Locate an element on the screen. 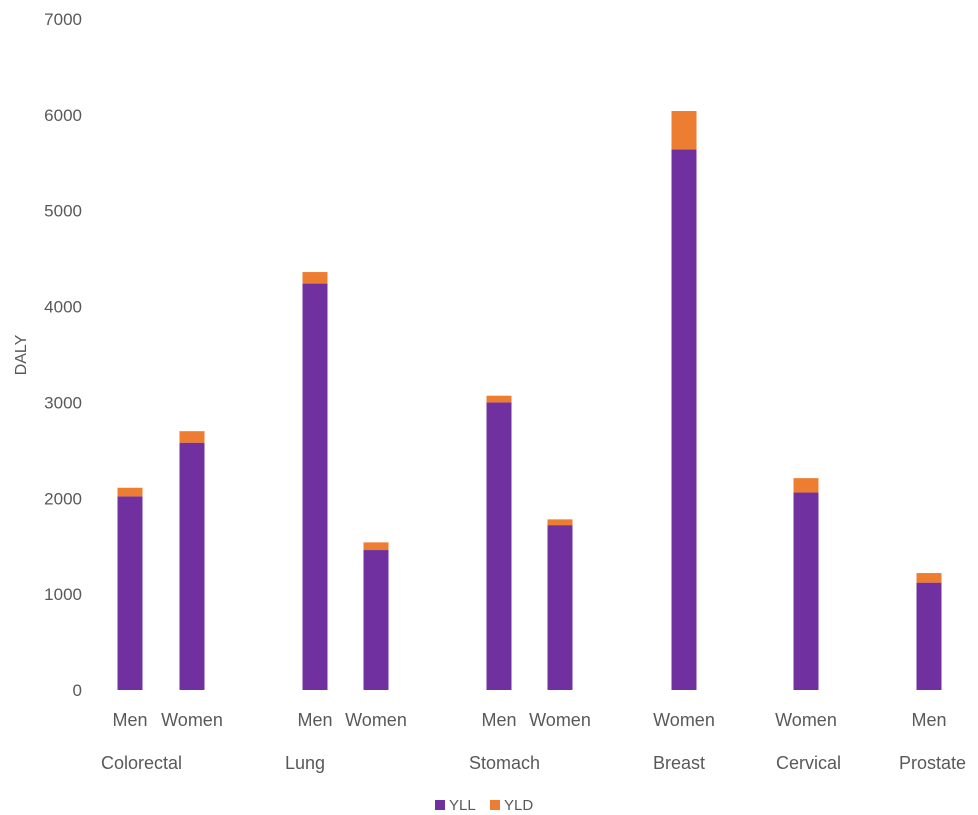  bar-stomach-women is located at coordinates (560, 604).